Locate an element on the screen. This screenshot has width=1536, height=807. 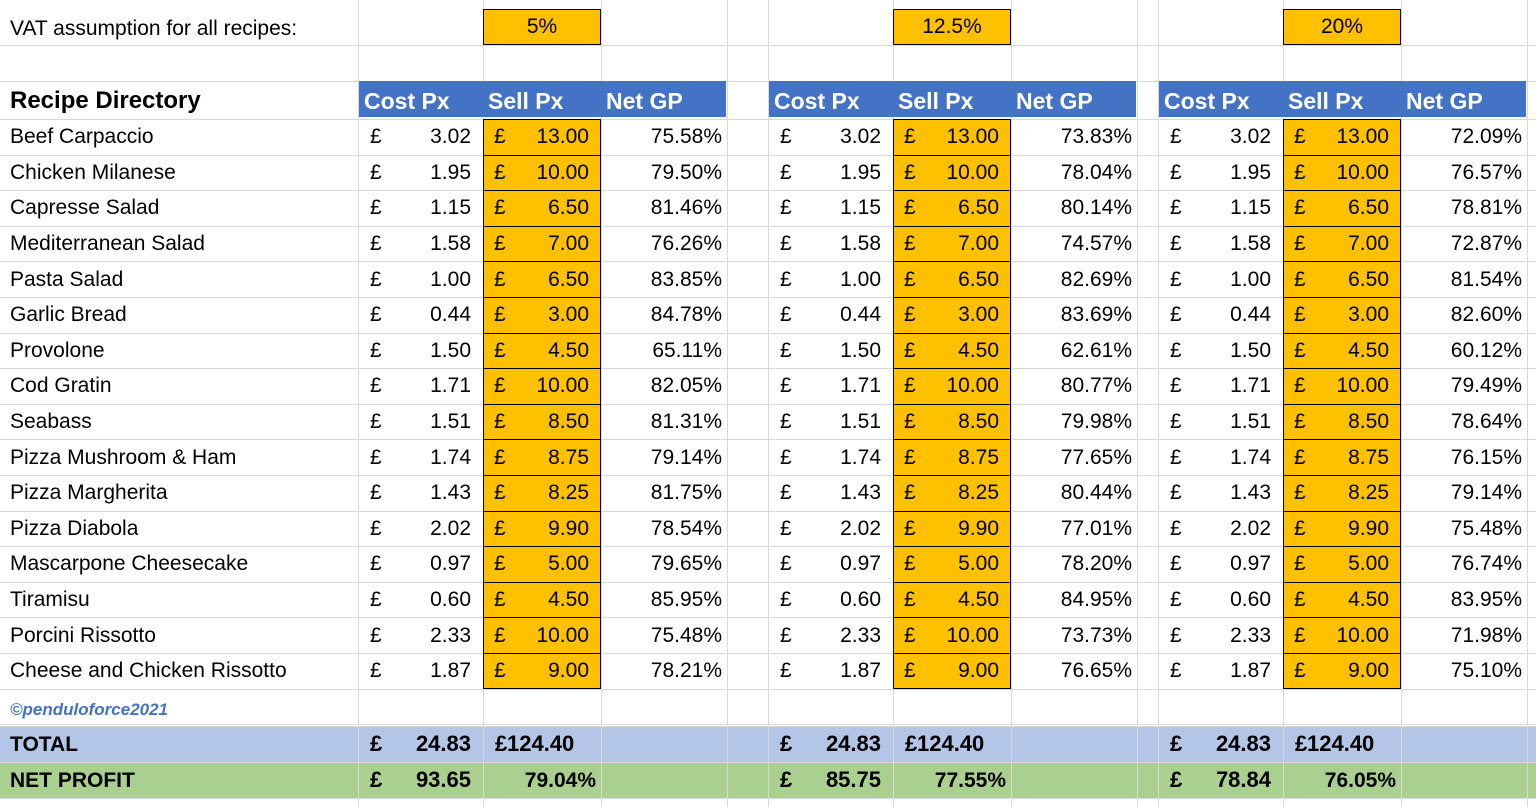
net-profit-value: 93.65 is located at coordinates (443, 779).